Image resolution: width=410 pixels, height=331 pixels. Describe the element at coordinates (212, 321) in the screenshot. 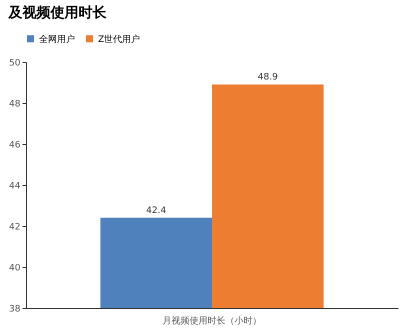

I see `x-tick-label: 月视频使用时长（小时）` at that location.